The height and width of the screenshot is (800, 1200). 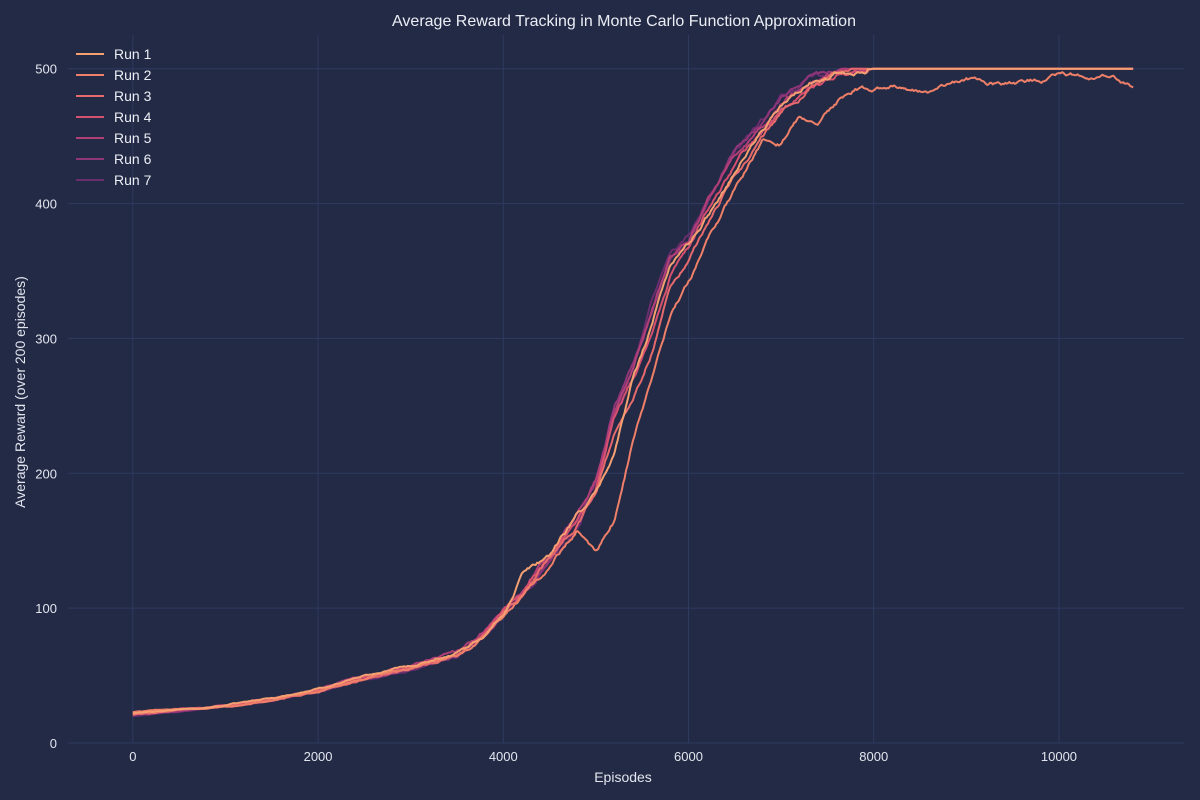 What do you see at coordinates (132, 756) in the screenshot?
I see `x-tick-label: 0` at bounding box center [132, 756].